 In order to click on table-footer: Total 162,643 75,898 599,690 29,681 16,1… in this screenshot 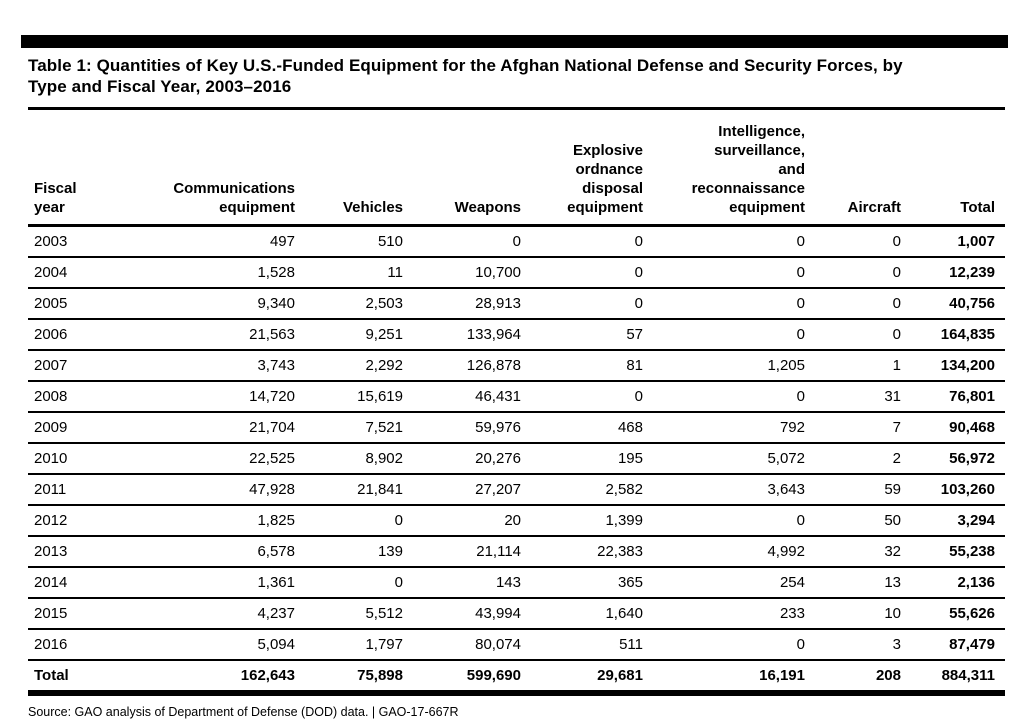, I will do `click(516, 676)`.